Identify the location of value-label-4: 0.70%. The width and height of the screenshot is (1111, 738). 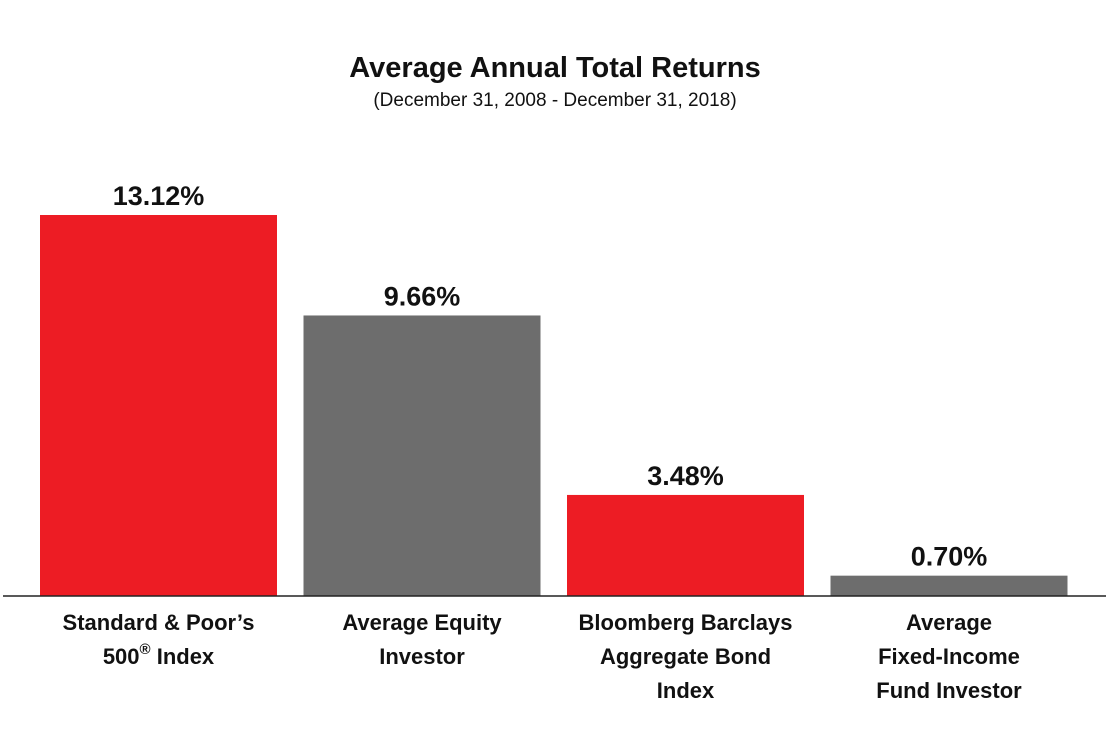
(949, 557).